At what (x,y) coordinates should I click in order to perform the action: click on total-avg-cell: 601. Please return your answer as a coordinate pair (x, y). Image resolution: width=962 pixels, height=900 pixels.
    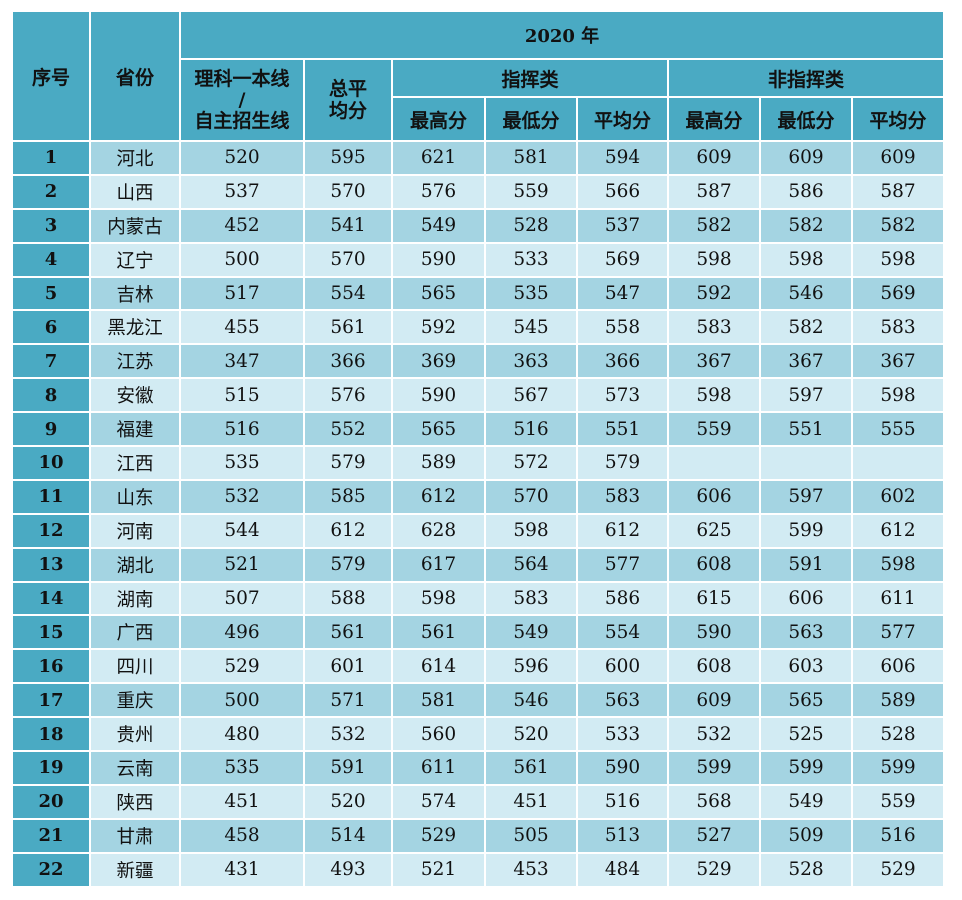
    Looking at the image, I should click on (348, 666).